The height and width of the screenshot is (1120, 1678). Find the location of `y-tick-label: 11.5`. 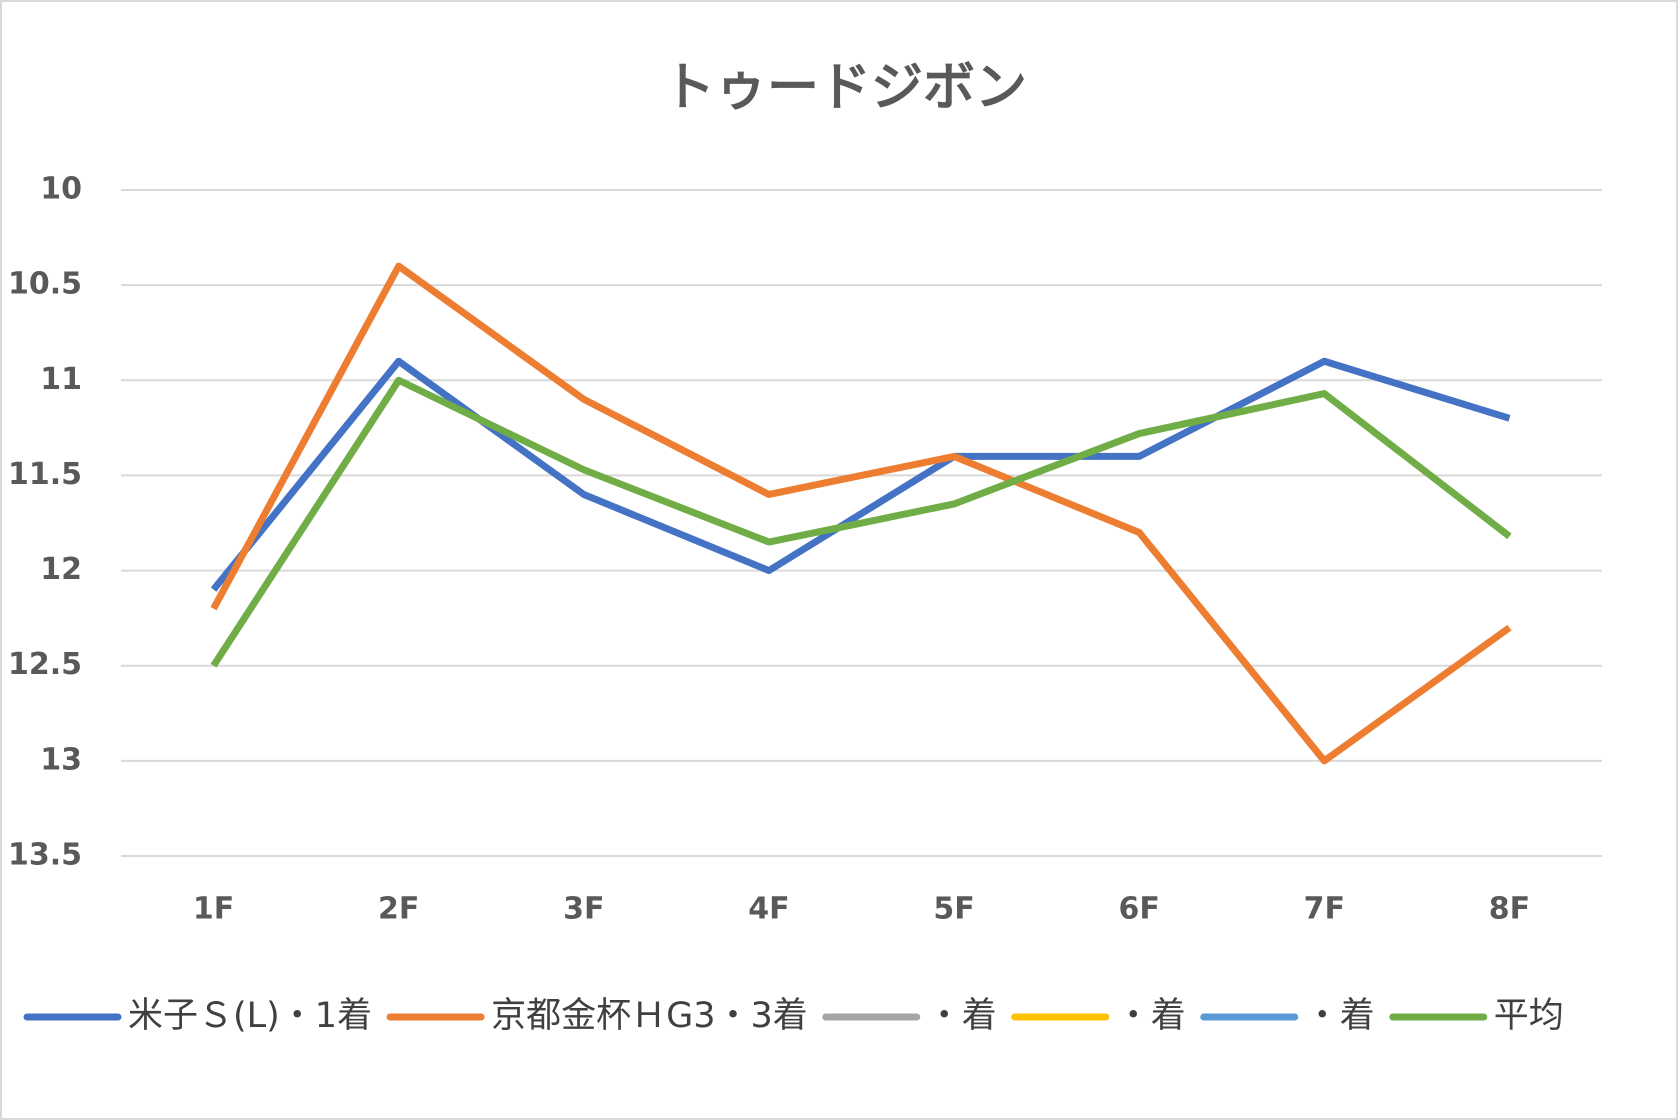

y-tick-label: 11.5 is located at coordinates (45, 474).